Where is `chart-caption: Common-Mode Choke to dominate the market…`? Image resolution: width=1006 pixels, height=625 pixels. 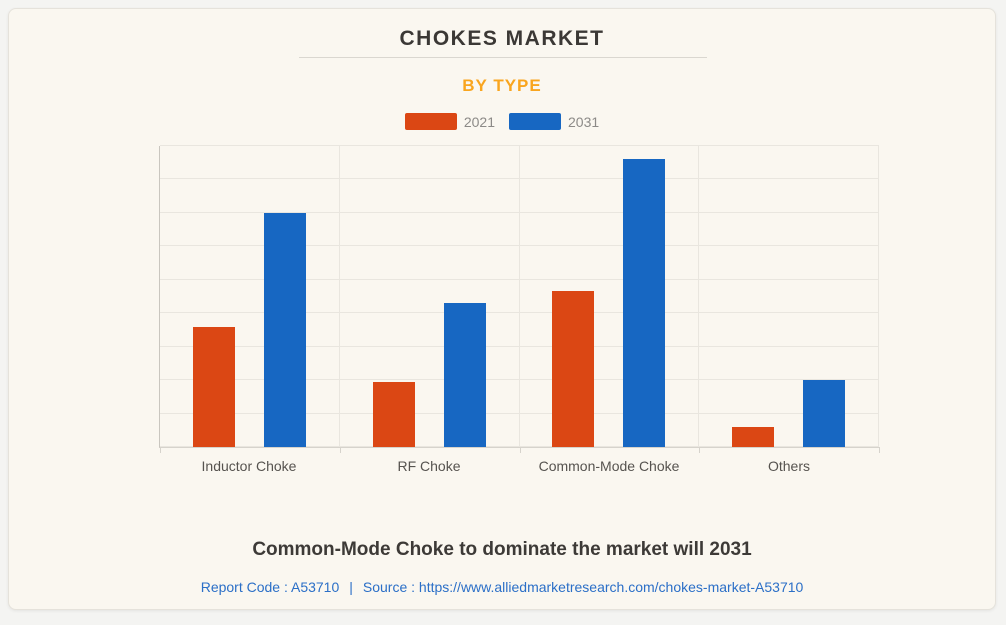 chart-caption: Common-Mode Choke to dominate the market… is located at coordinates (502, 549).